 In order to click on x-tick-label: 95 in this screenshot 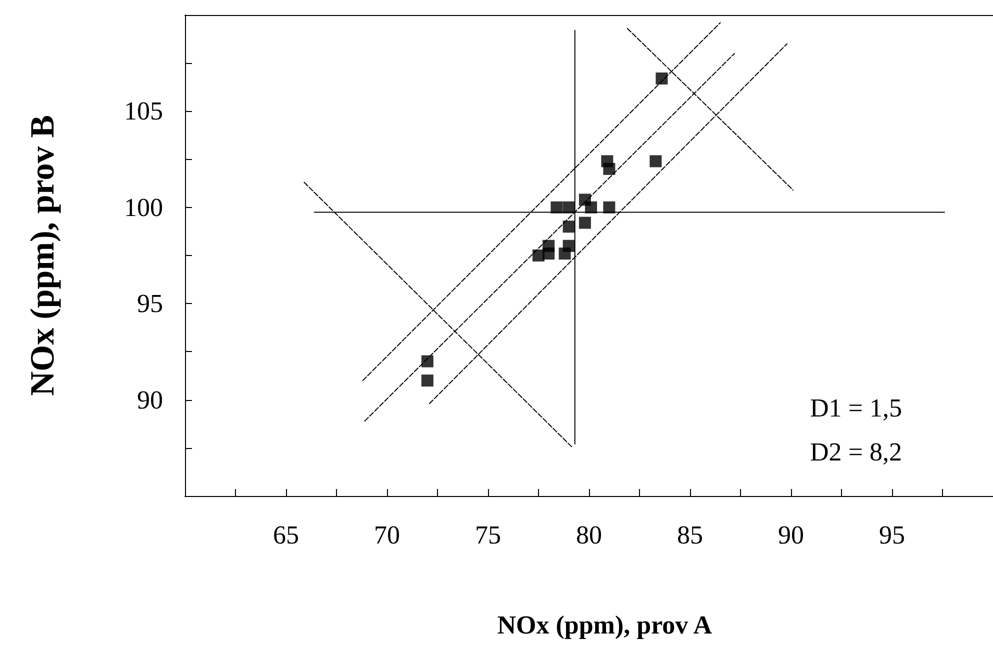, I will do `click(892, 535)`.